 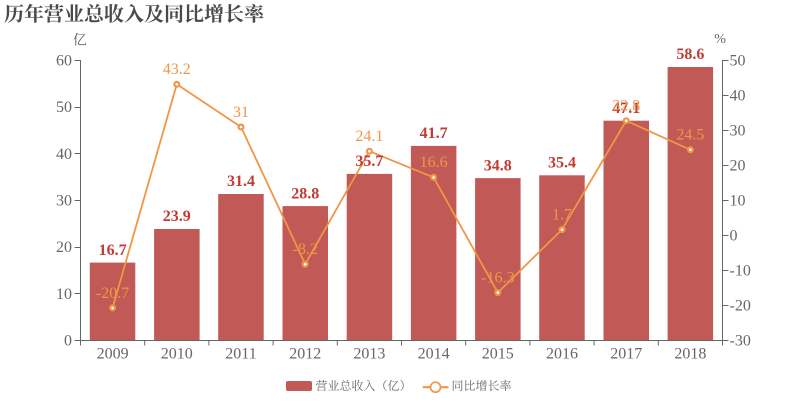 What do you see at coordinates (113, 250) in the screenshot?
I see `svg-text: 16.7` at bounding box center [113, 250].